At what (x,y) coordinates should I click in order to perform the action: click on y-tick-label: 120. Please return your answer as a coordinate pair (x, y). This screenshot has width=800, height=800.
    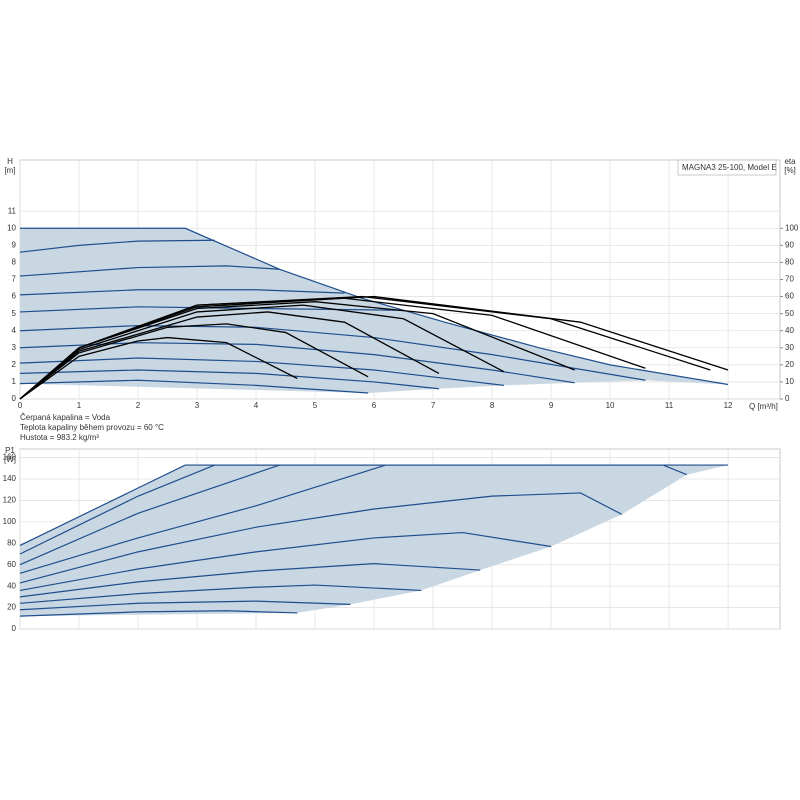
    Looking at the image, I should click on (10, 500).